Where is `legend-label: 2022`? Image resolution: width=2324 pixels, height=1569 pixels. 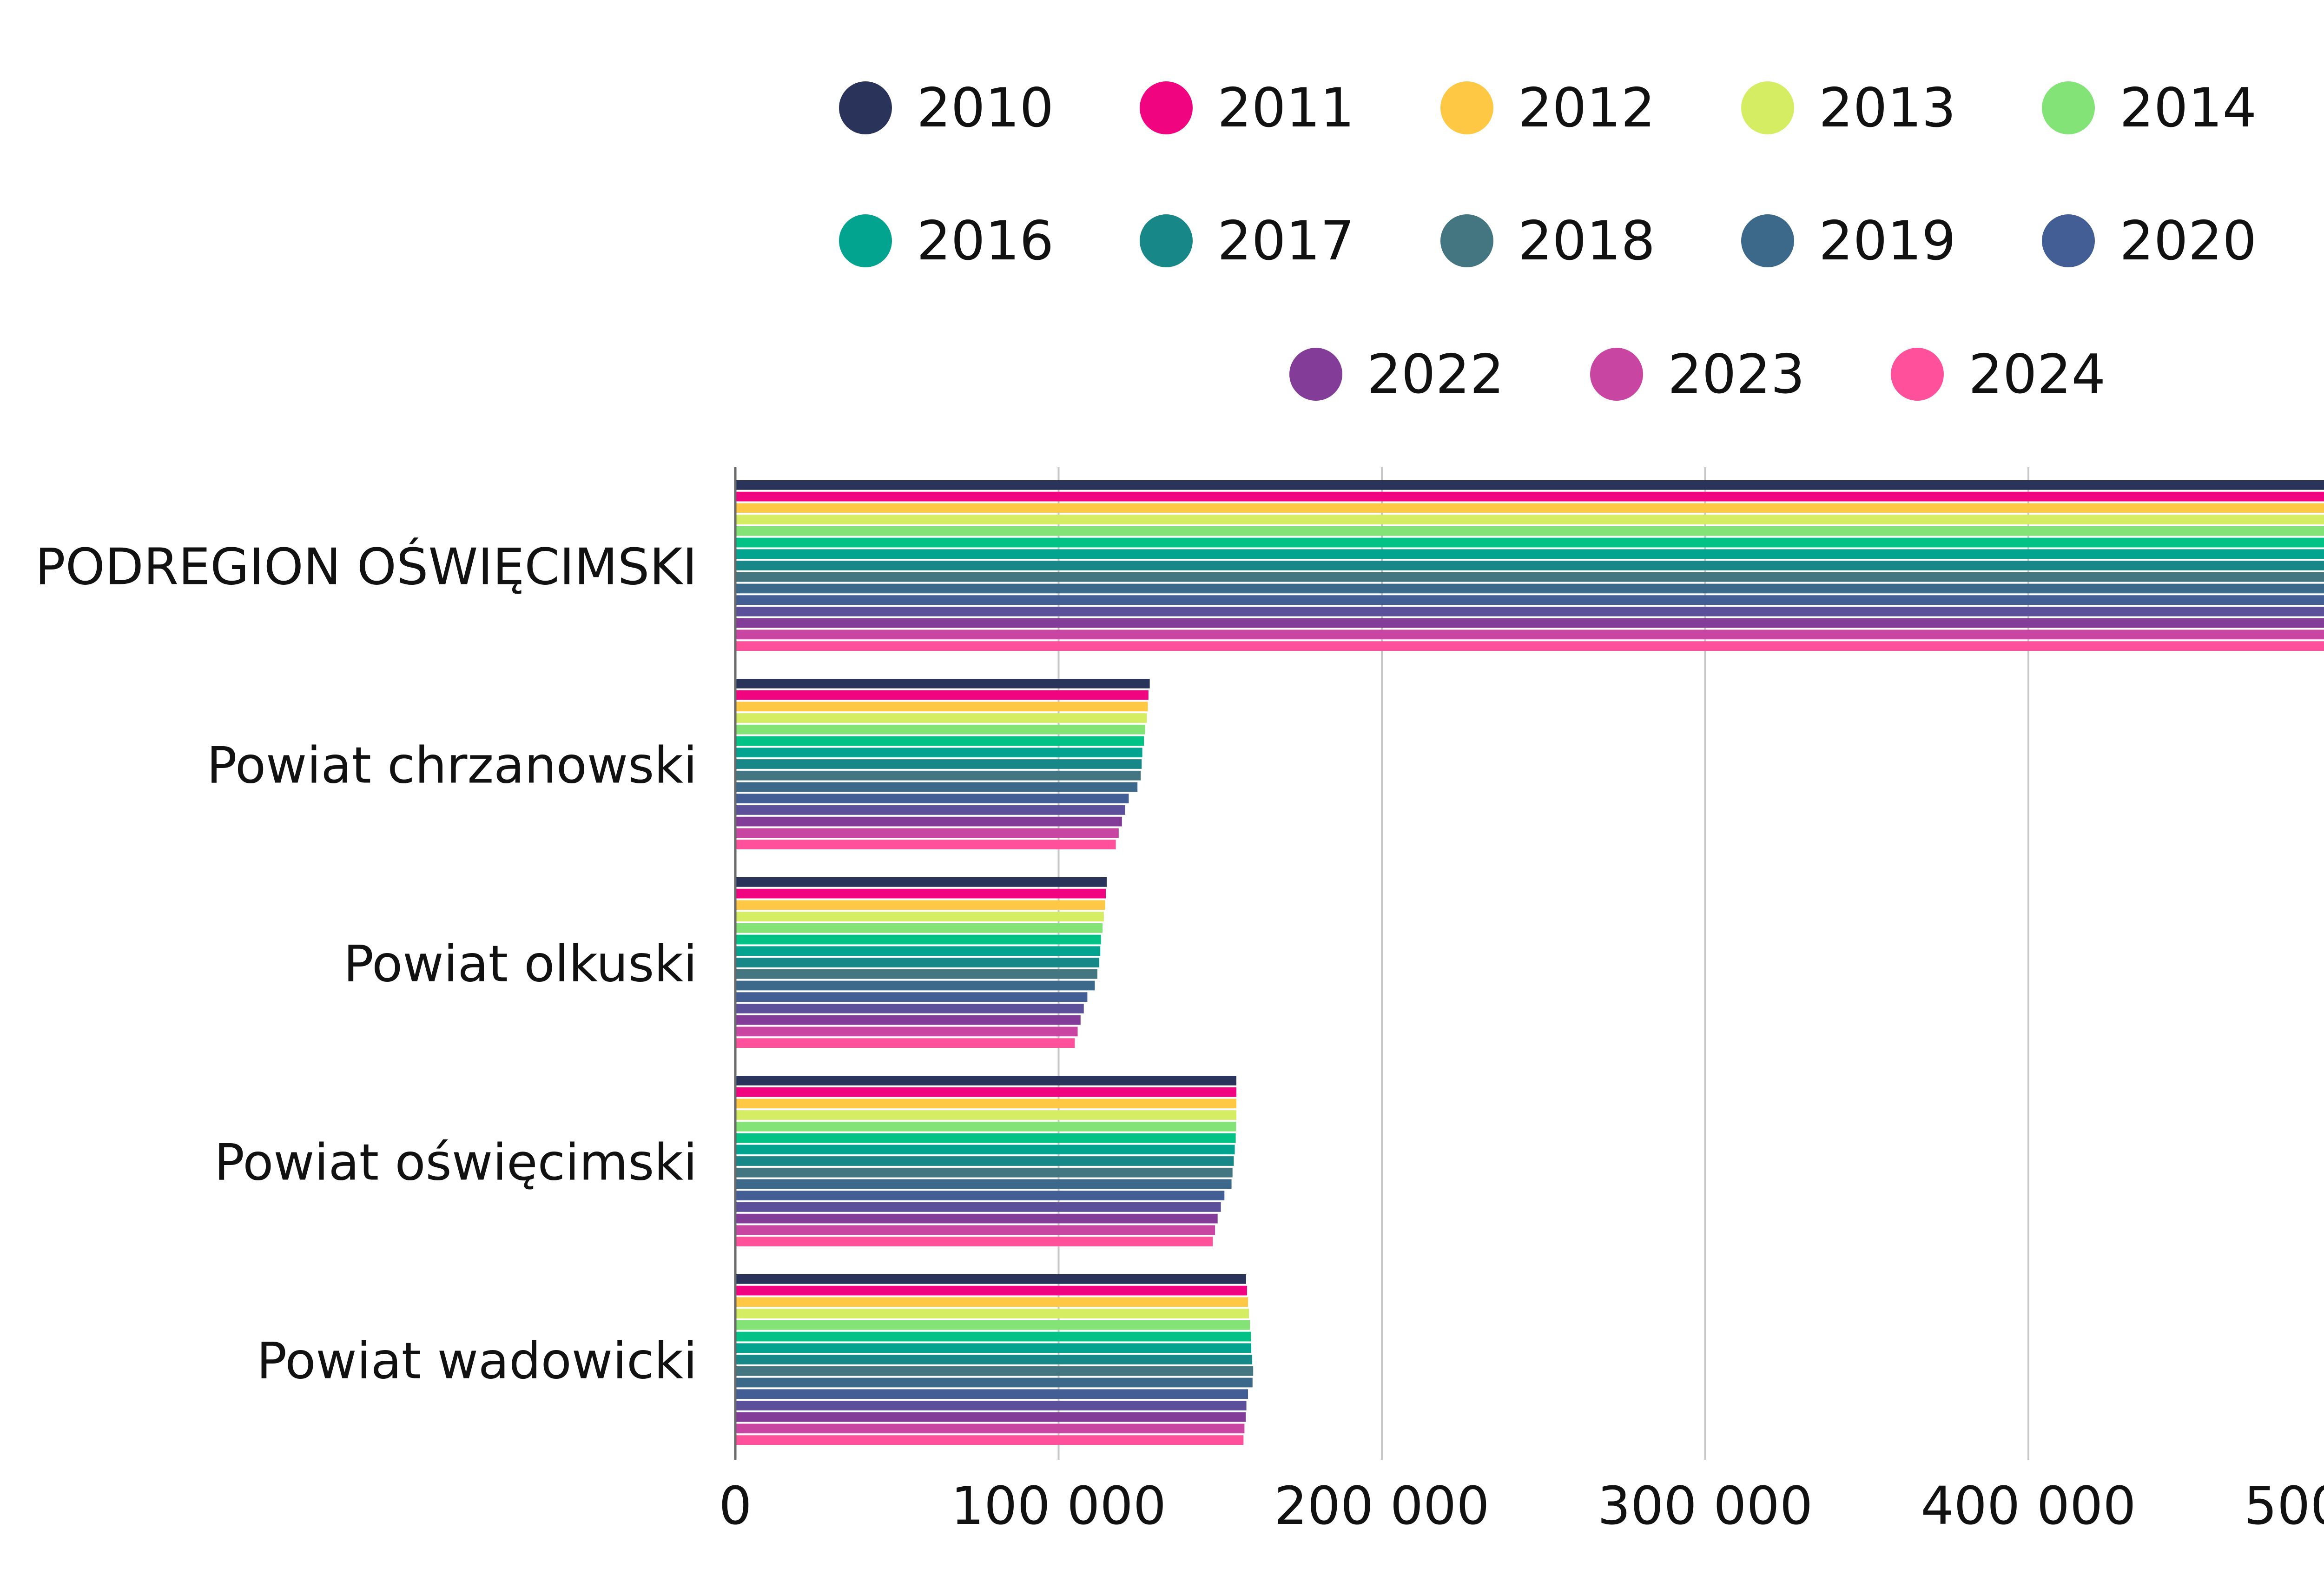
legend-label: 2022 is located at coordinates (1435, 375).